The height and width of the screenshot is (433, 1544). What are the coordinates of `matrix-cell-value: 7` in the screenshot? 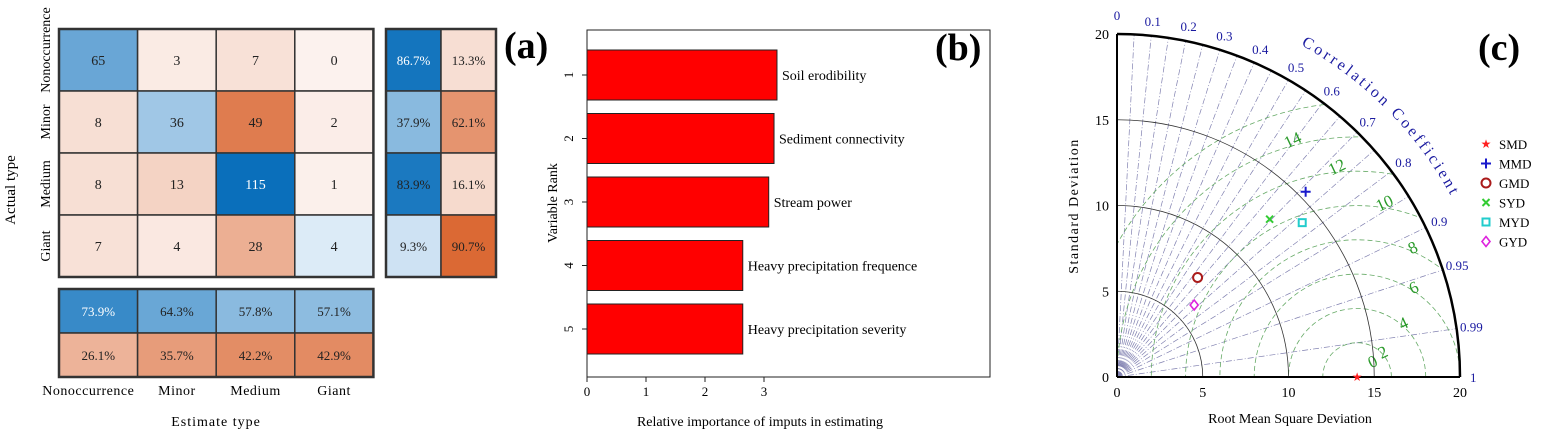 It's located at (255, 61).